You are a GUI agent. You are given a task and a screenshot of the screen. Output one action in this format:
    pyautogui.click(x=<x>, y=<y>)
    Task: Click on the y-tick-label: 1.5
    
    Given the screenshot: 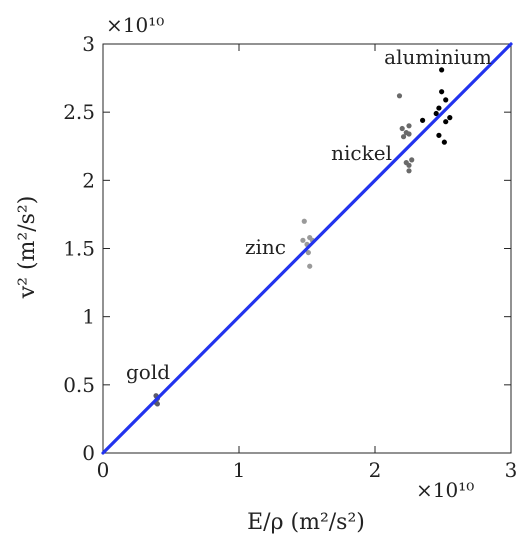 What is the action you would take?
    pyautogui.click(x=79, y=249)
    